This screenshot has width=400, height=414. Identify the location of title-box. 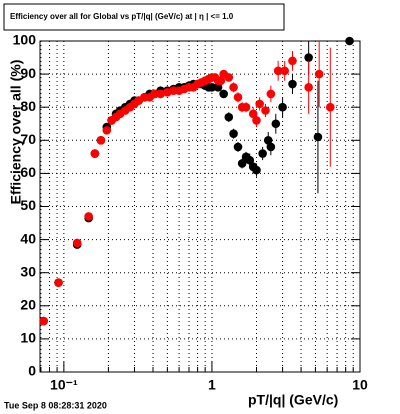
(144, 17).